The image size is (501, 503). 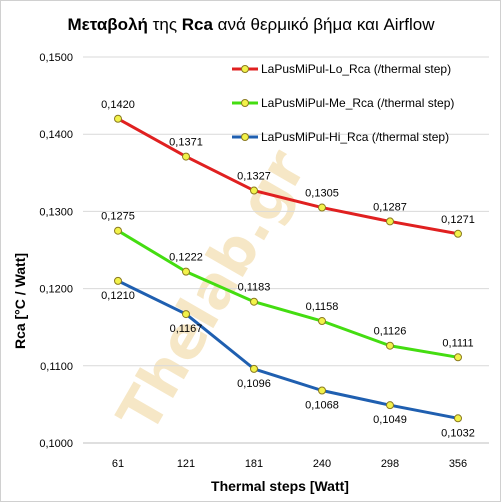 What do you see at coordinates (322, 194) in the screenshot?
I see `data-label: 0,1305` at bounding box center [322, 194].